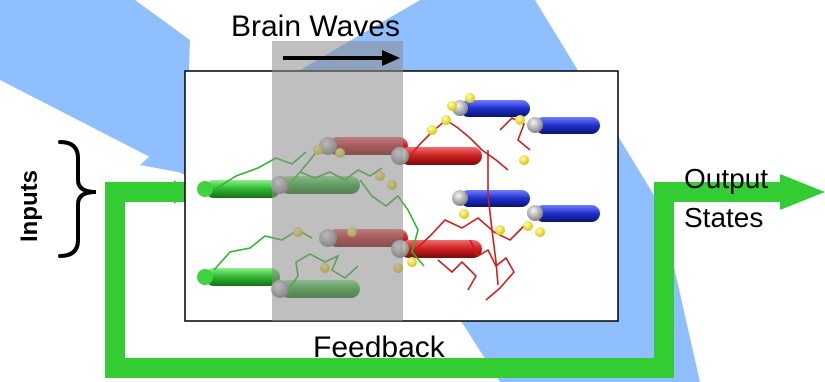  What do you see at coordinates (724, 217) in the screenshot?
I see `output-label-line2: States` at bounding box center [724, 217].